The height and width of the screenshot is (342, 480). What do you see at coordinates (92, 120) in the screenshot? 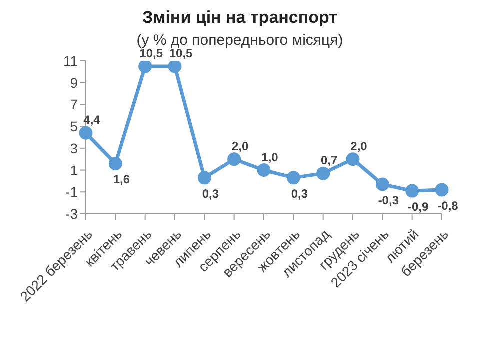
I see `data-label: 4,4` at bounding box center [92, 120].